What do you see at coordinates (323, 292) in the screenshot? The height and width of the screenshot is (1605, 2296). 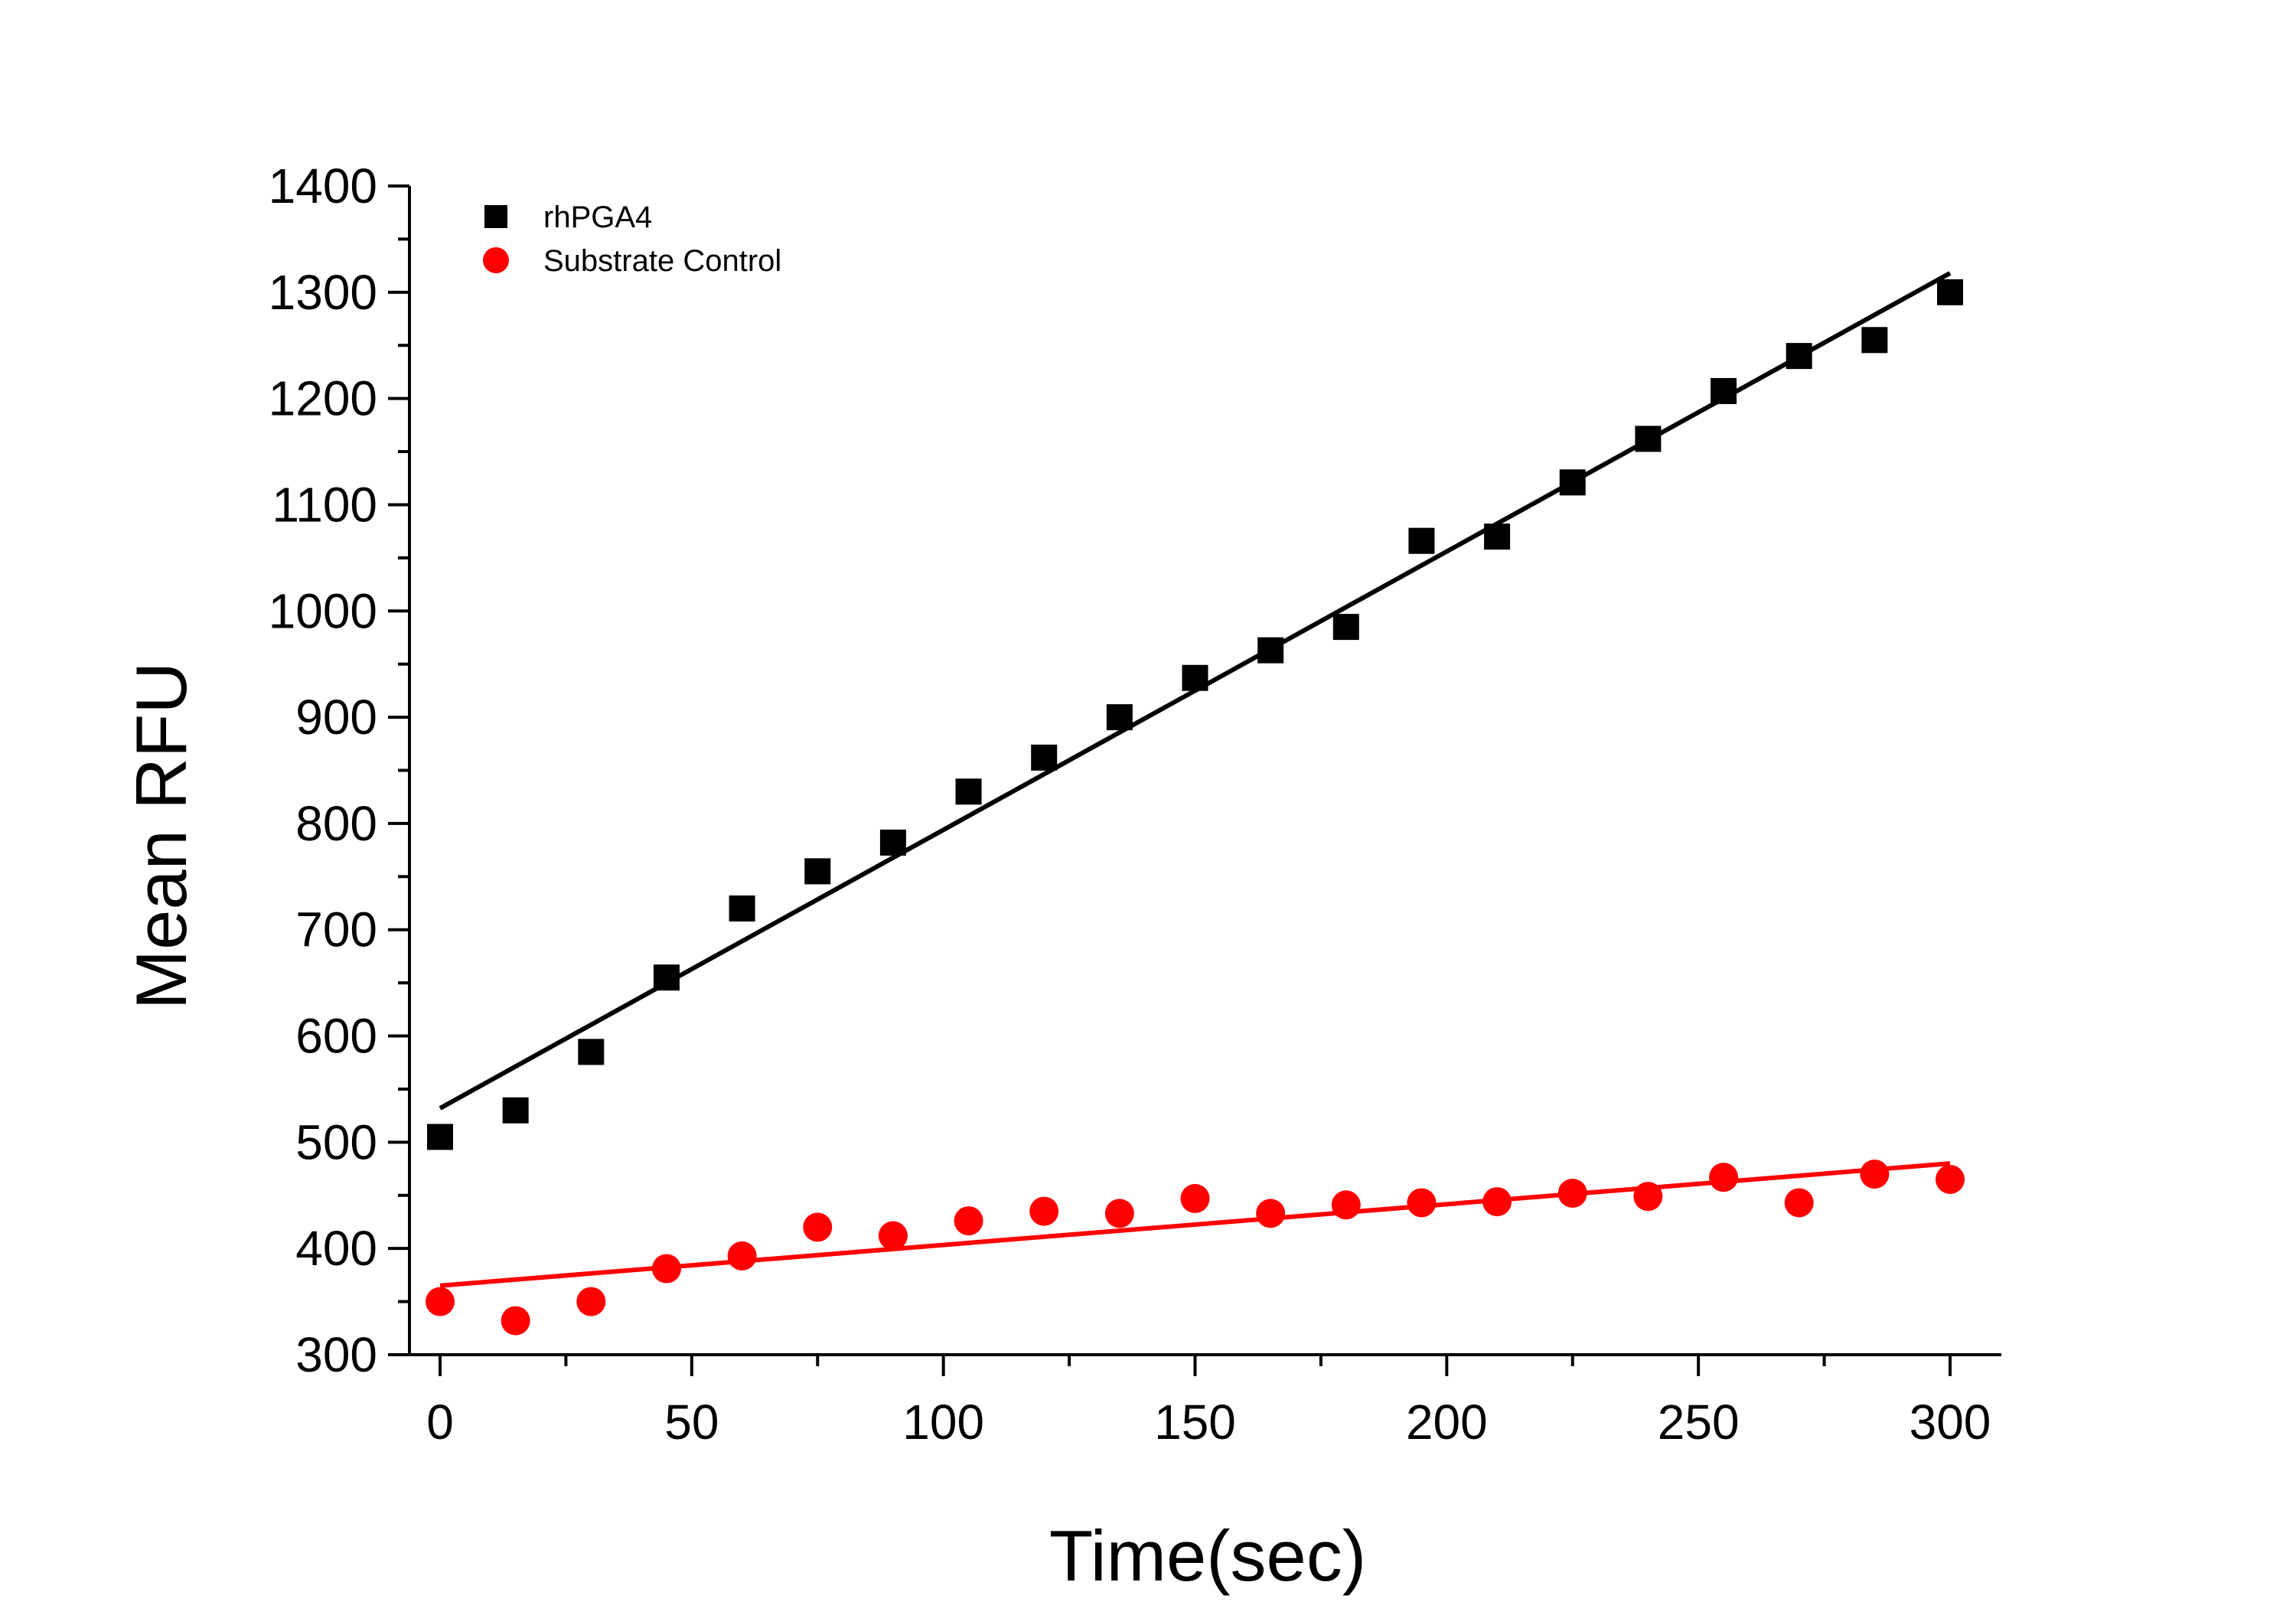 I see `y-tick-label: 1300` at bounding box center [323, 292].